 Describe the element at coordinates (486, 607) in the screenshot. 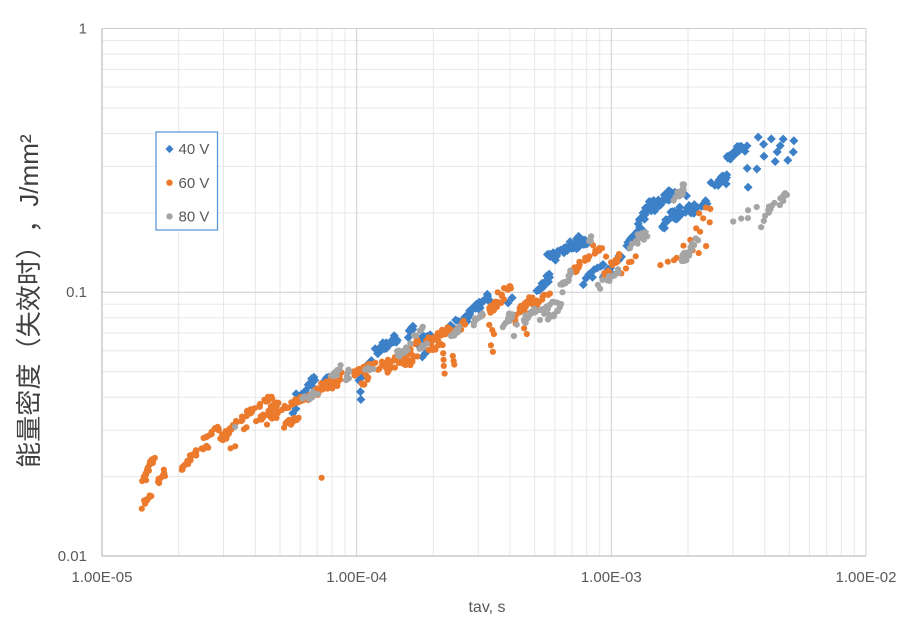

I see `svg-text: tav, s` at that location.